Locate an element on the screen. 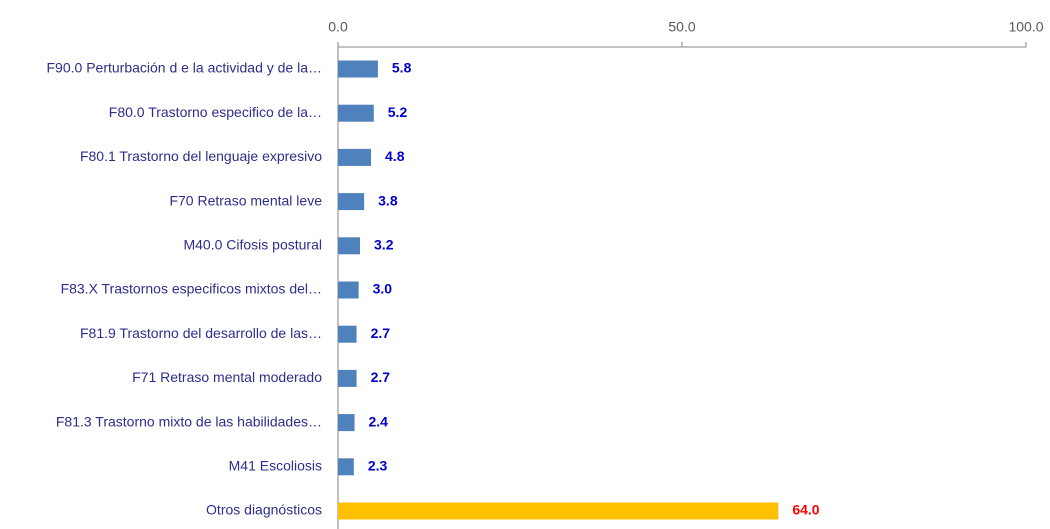 Image resolution: width=1050 pixels, height=529 pixels. y-tick-label: M41 Escoliosis is located at coordinates (275, 466).